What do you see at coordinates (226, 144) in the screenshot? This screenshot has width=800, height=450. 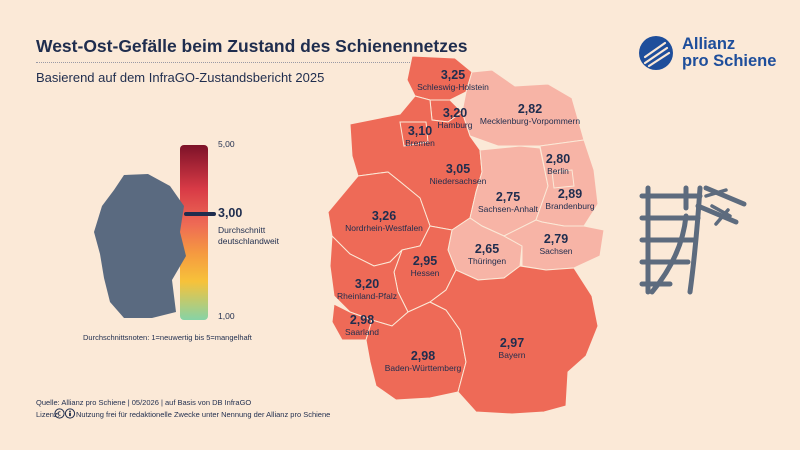 I see `scale-max-label: 5,00` at bounding box center [226, 144].